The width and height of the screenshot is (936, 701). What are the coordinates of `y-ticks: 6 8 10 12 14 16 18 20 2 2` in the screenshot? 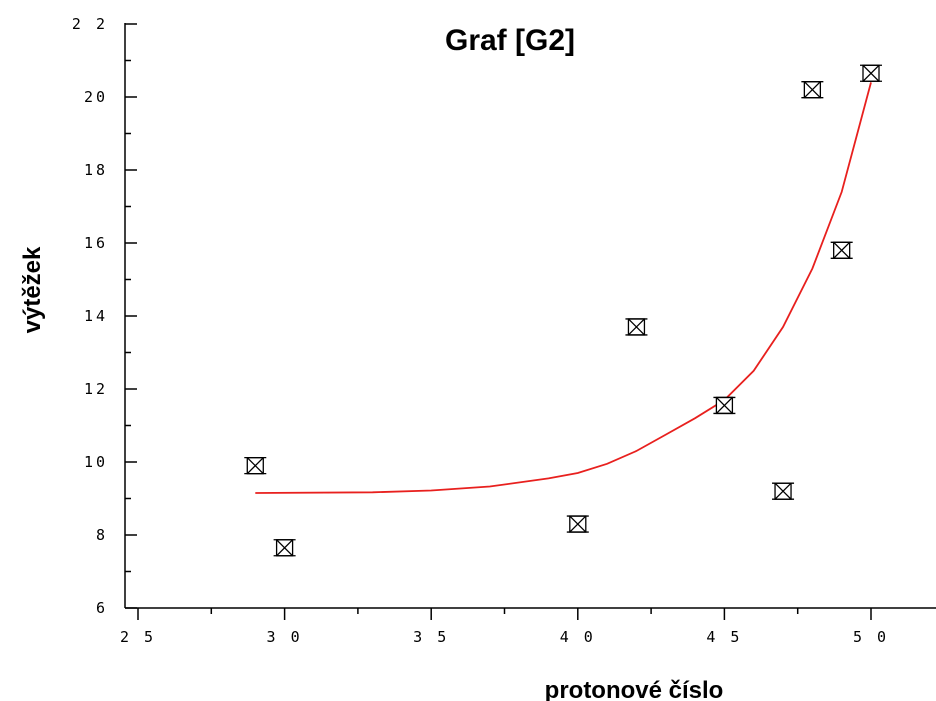 It's located at (104, 316).